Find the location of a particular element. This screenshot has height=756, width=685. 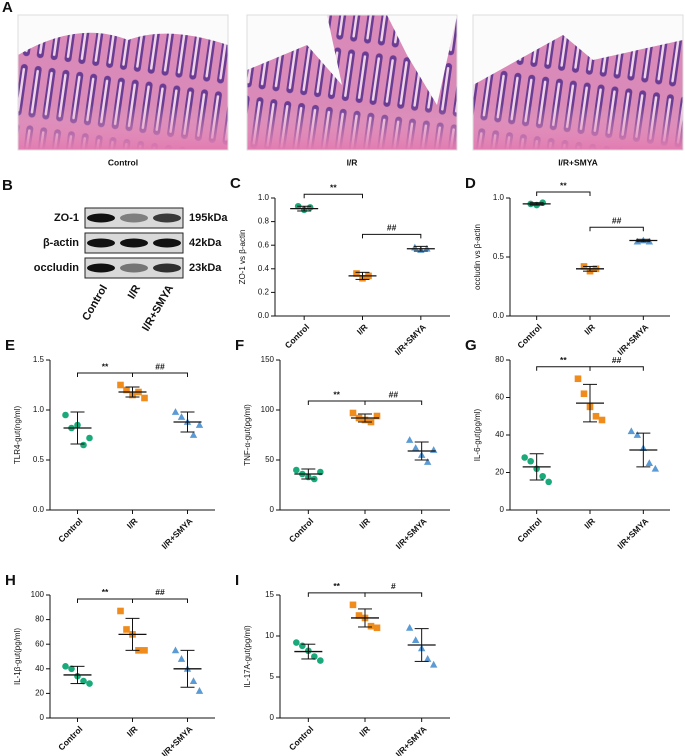

blot-row-label: β-actin is located at coordinates (61, 243).